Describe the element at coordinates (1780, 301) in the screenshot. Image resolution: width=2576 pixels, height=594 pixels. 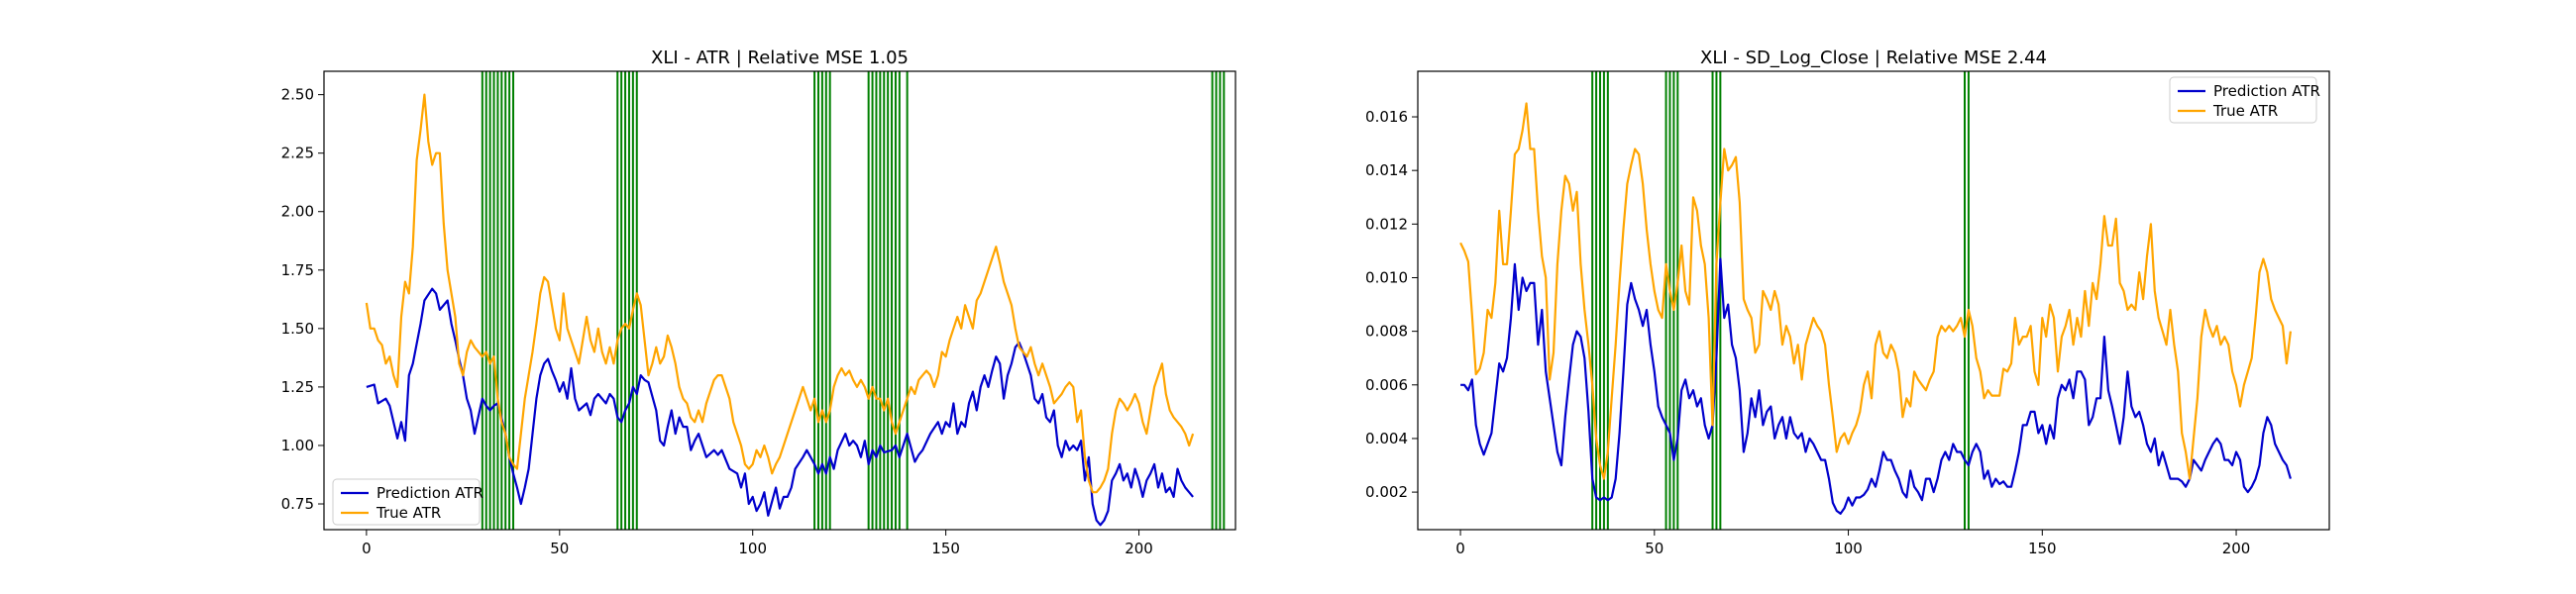
I see `event-lines` at that location.